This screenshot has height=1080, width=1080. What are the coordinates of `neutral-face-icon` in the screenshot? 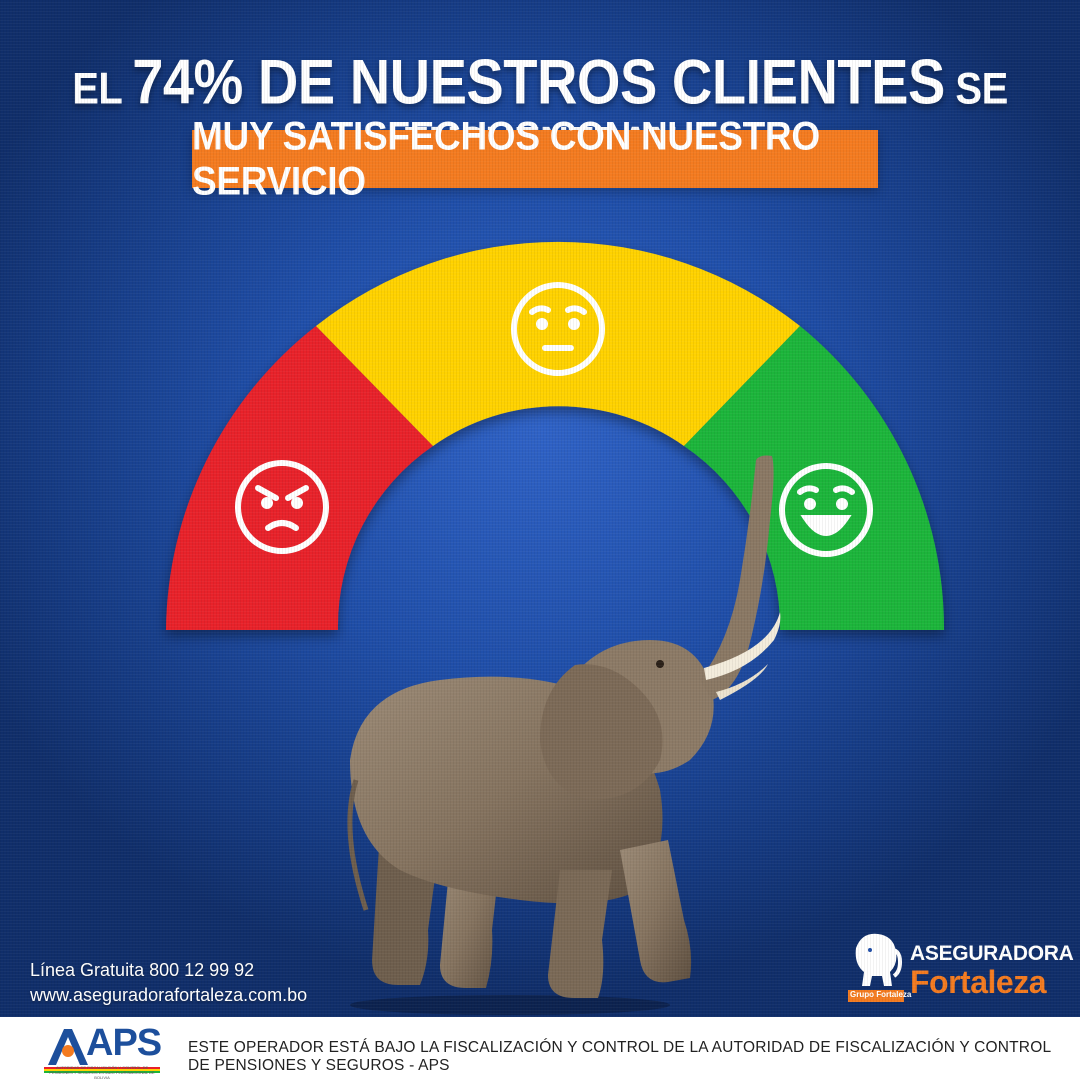 It's located at (558, 329).